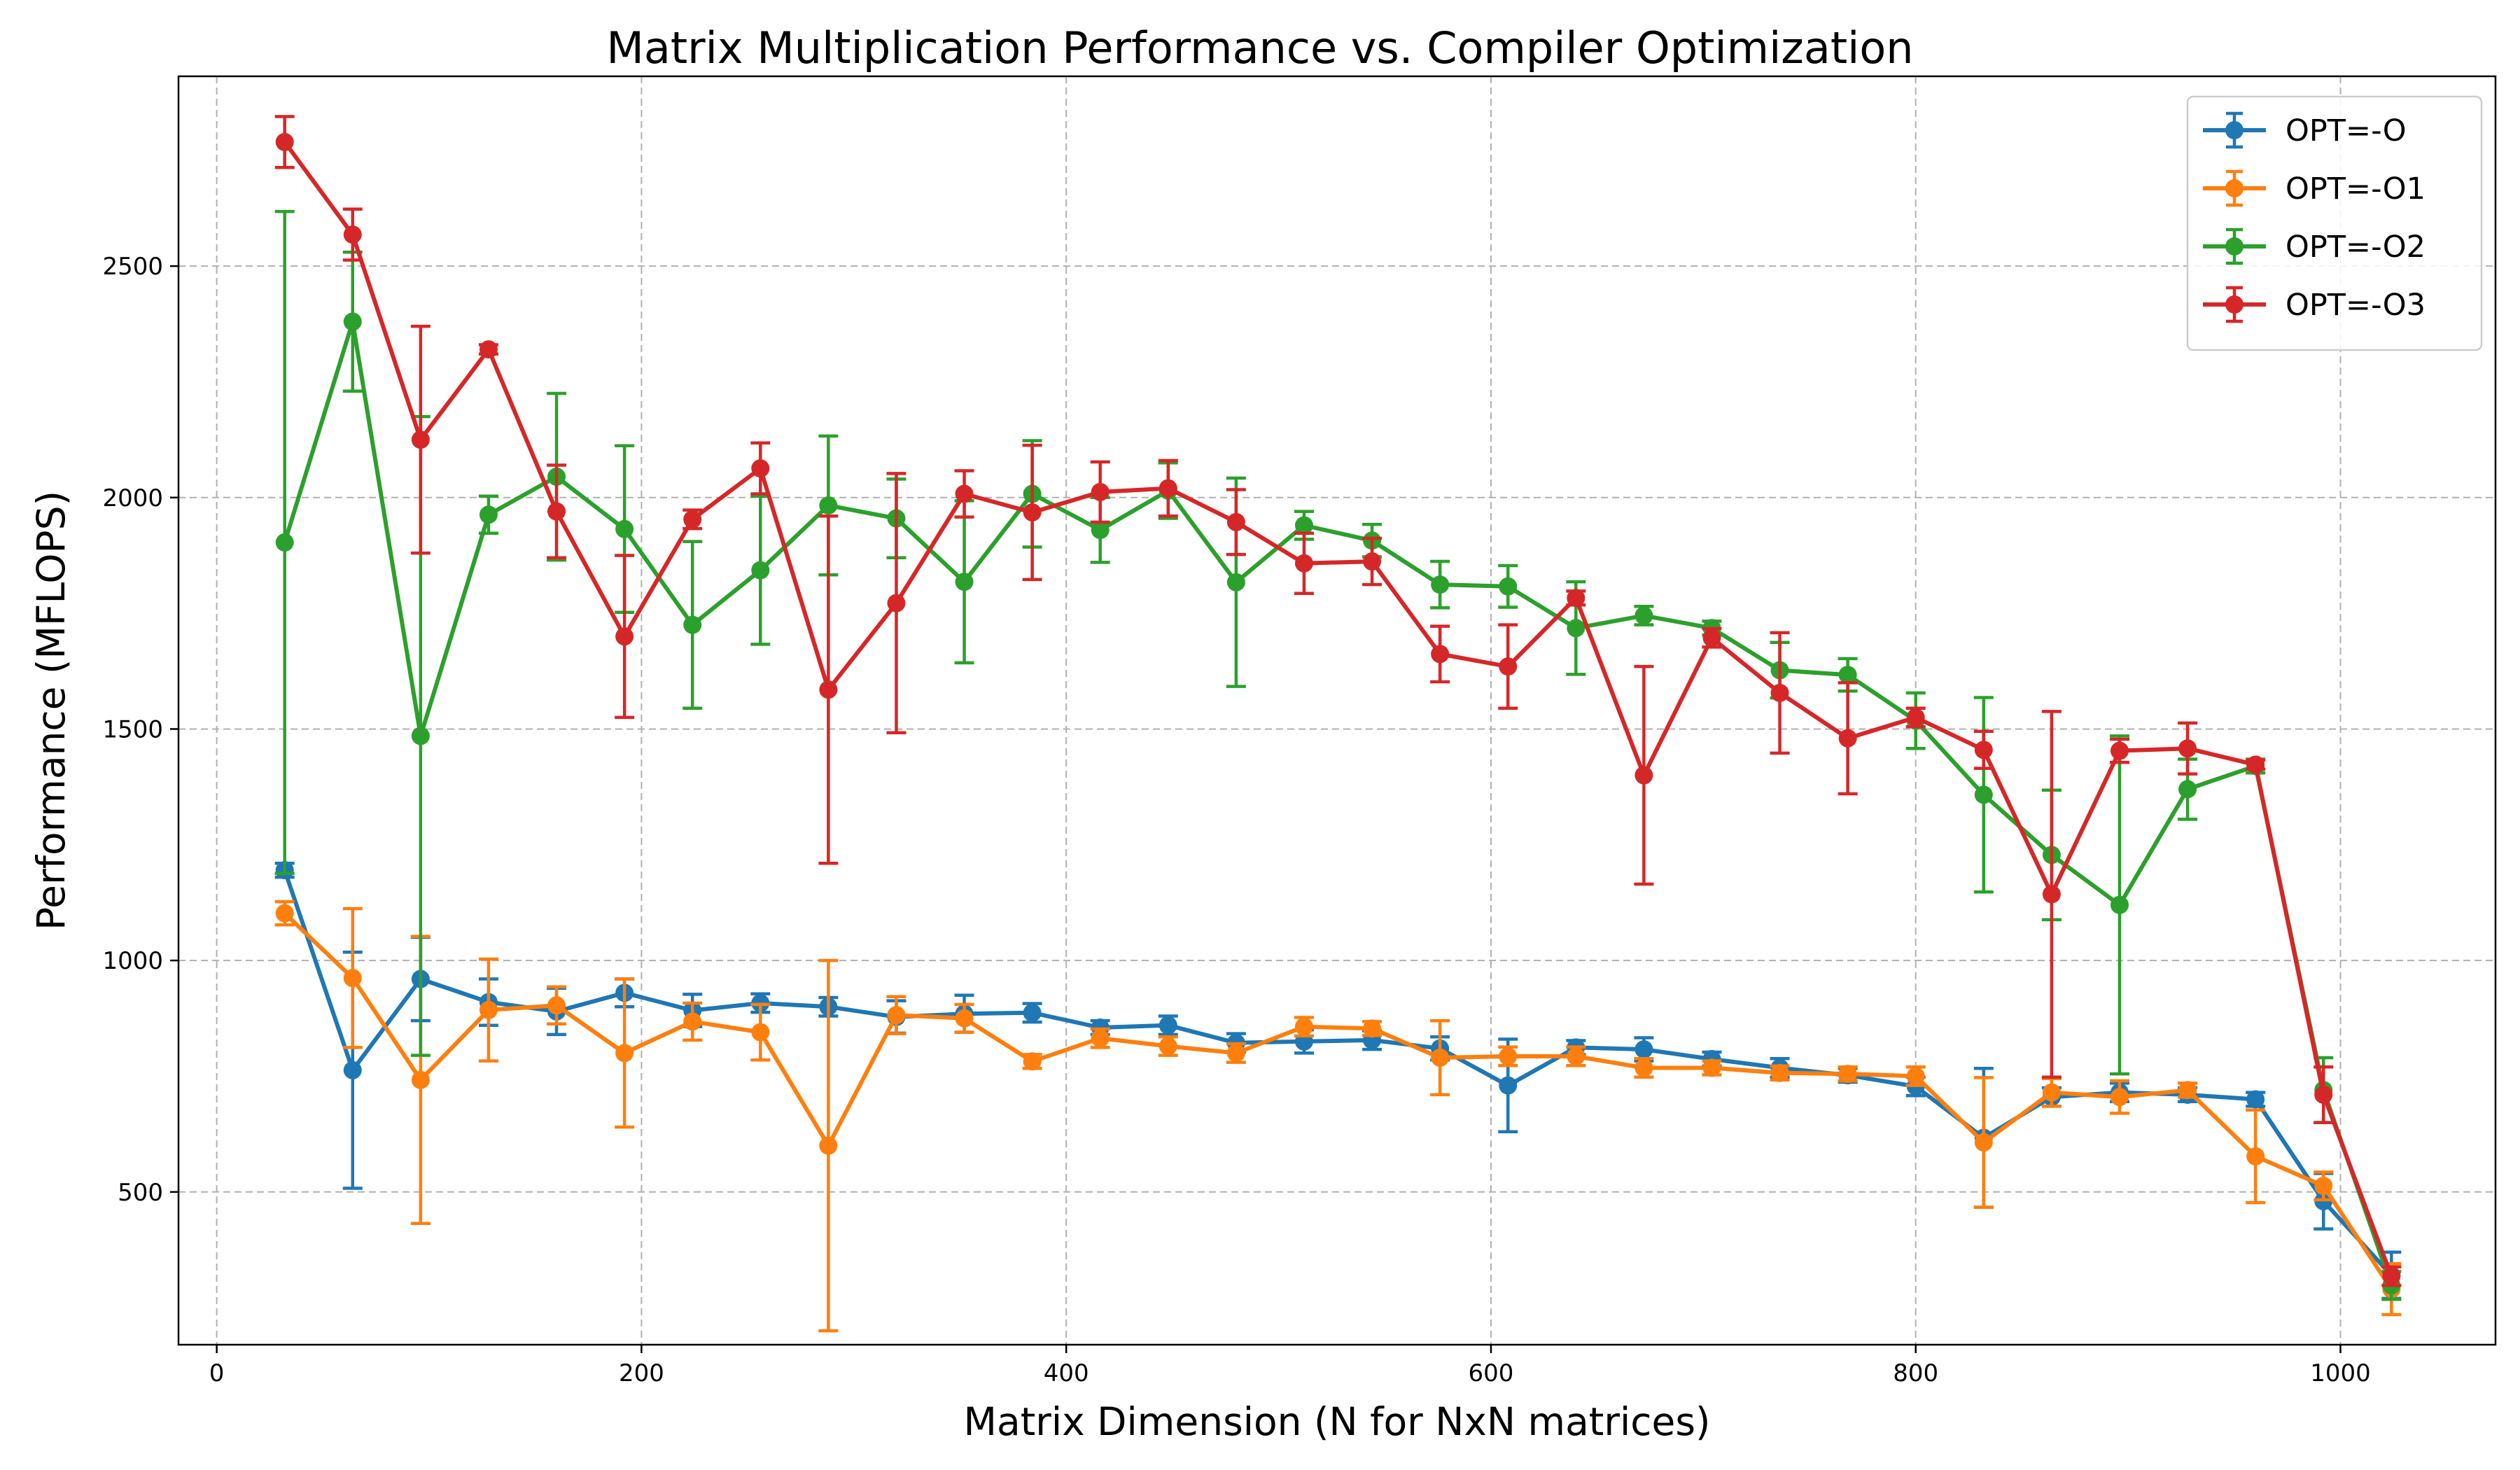 The height and width of the screenshot is (1470, 2520). Describe the element at coordinates (132, 729) in the screenshot. I see `y-tick-label: 1500` at that location.